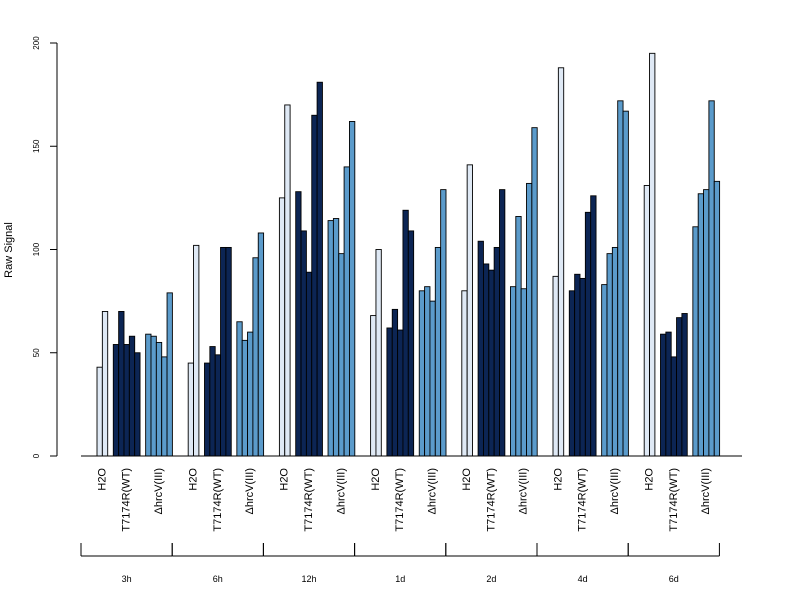 The image size is (800, 600). I want to click on y-axis: 0 50 100 150 200, so click(45, 247).